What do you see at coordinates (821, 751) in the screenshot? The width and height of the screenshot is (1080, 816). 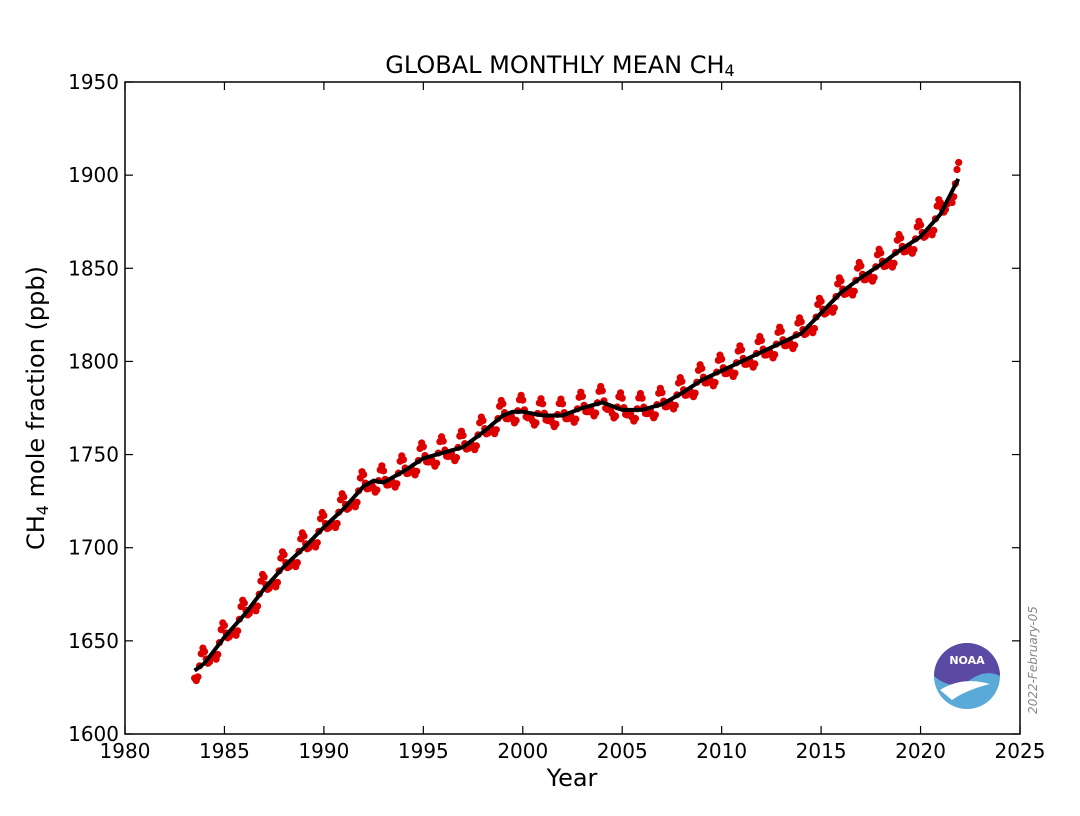 I see `x-tick-label: 2015` at bounding box center [821, 751].